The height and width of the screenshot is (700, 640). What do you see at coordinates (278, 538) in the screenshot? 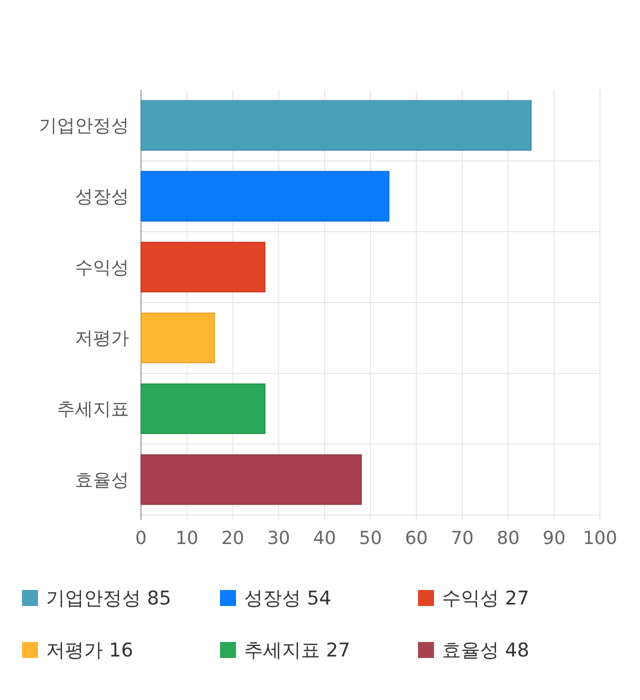
I see `x-tick-label: 30` at bounding box center [278, 538].